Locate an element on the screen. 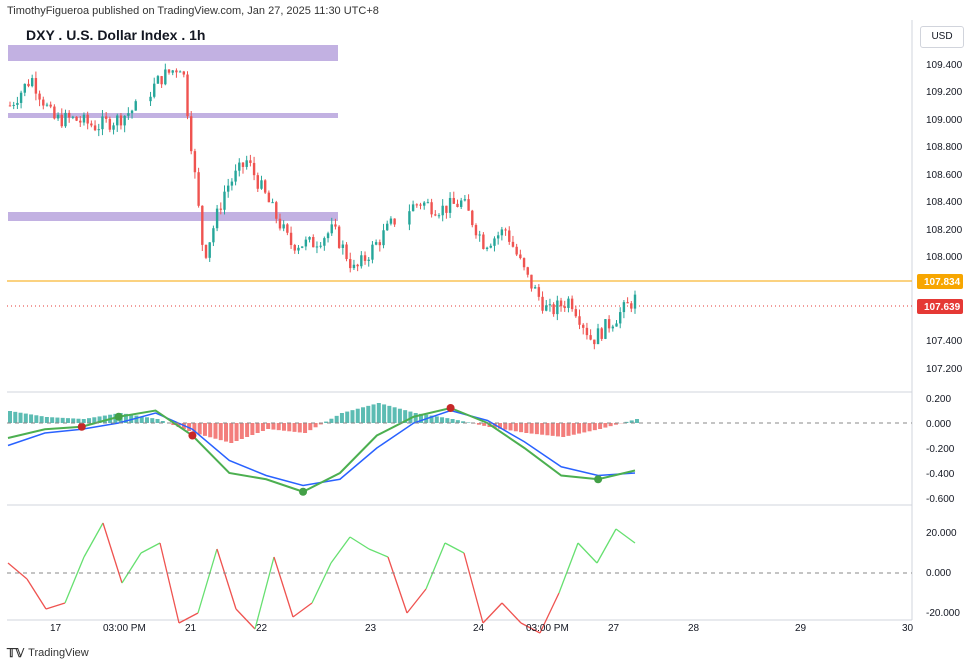  currency-button: USD is located at coordinates (942, 37).